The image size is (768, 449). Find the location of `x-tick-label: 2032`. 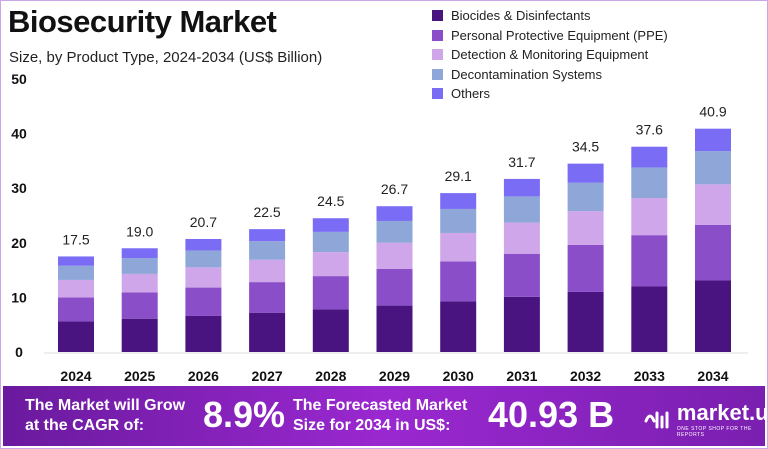

x-tick-label: 2032 is located at coordinates (585, 376).